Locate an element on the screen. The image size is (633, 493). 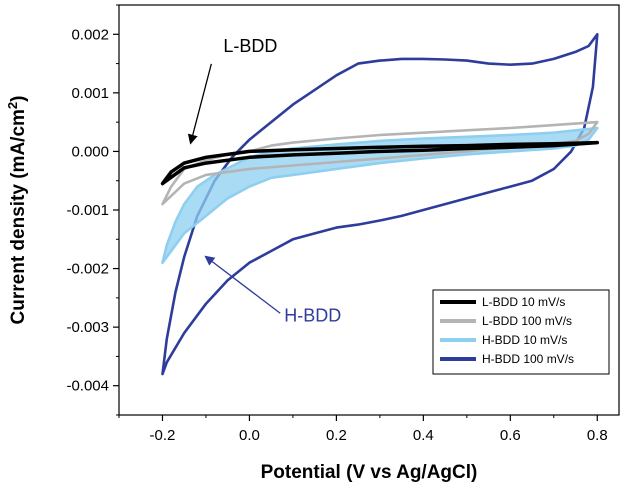
y-tick-label: -0.004 is located at coordinates (87, 386).